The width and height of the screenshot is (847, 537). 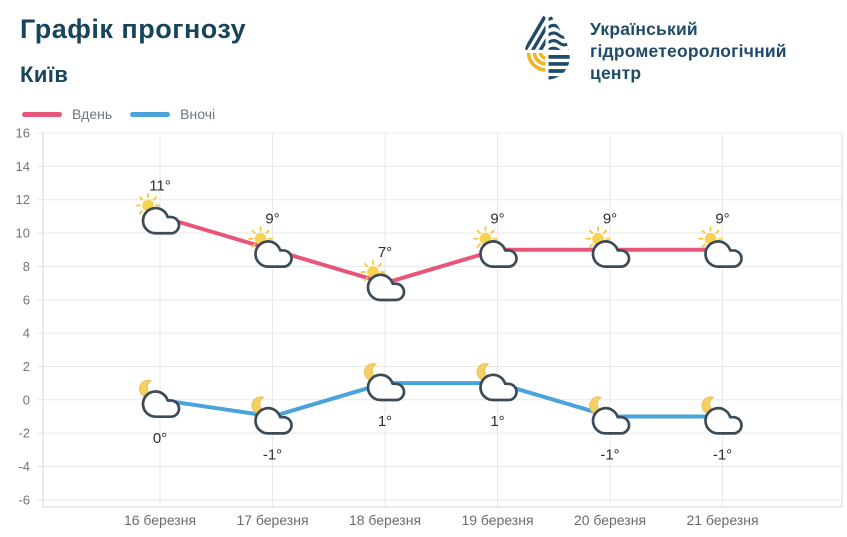 I want to click on logo-line-3: центр, so click(x=616, y=73).